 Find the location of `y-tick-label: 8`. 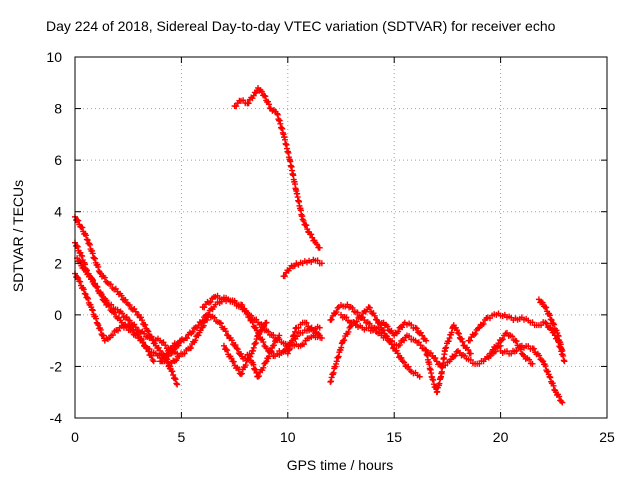

y-tick-label: 8 is located at coordinates (58, 109).